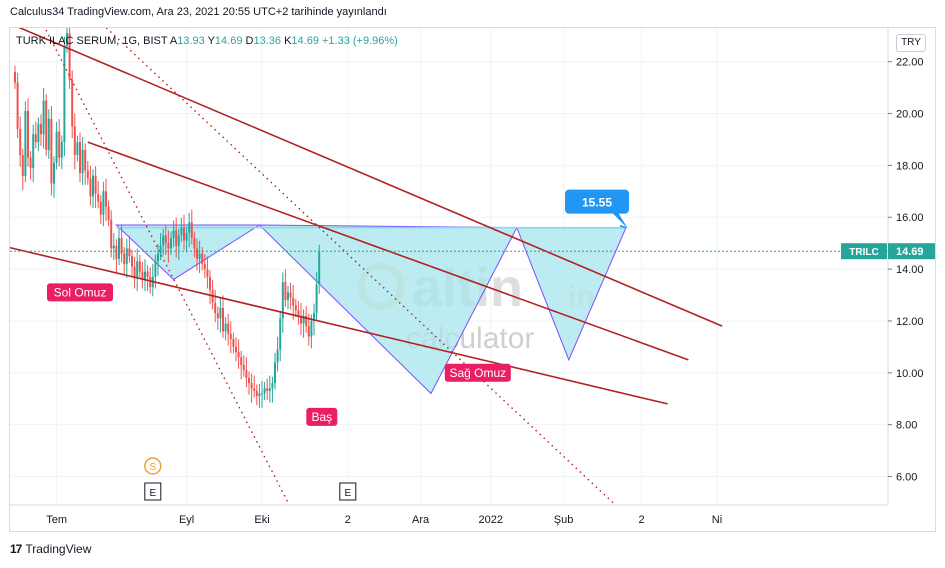  What do you see at coordinates (910, 218) in the screenshot?
I see `price-tick-label: 16.00` at bounding box center [910, 218].